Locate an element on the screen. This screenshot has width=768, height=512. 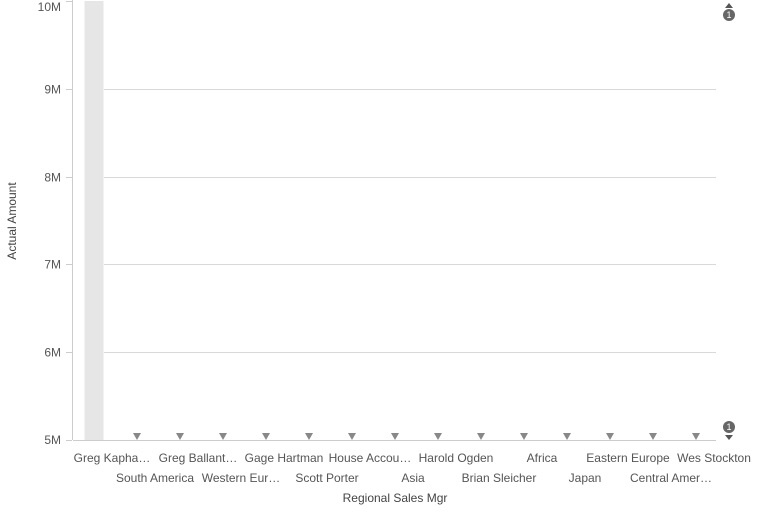
x-category-label: South America is located at coordinates (155, 478).